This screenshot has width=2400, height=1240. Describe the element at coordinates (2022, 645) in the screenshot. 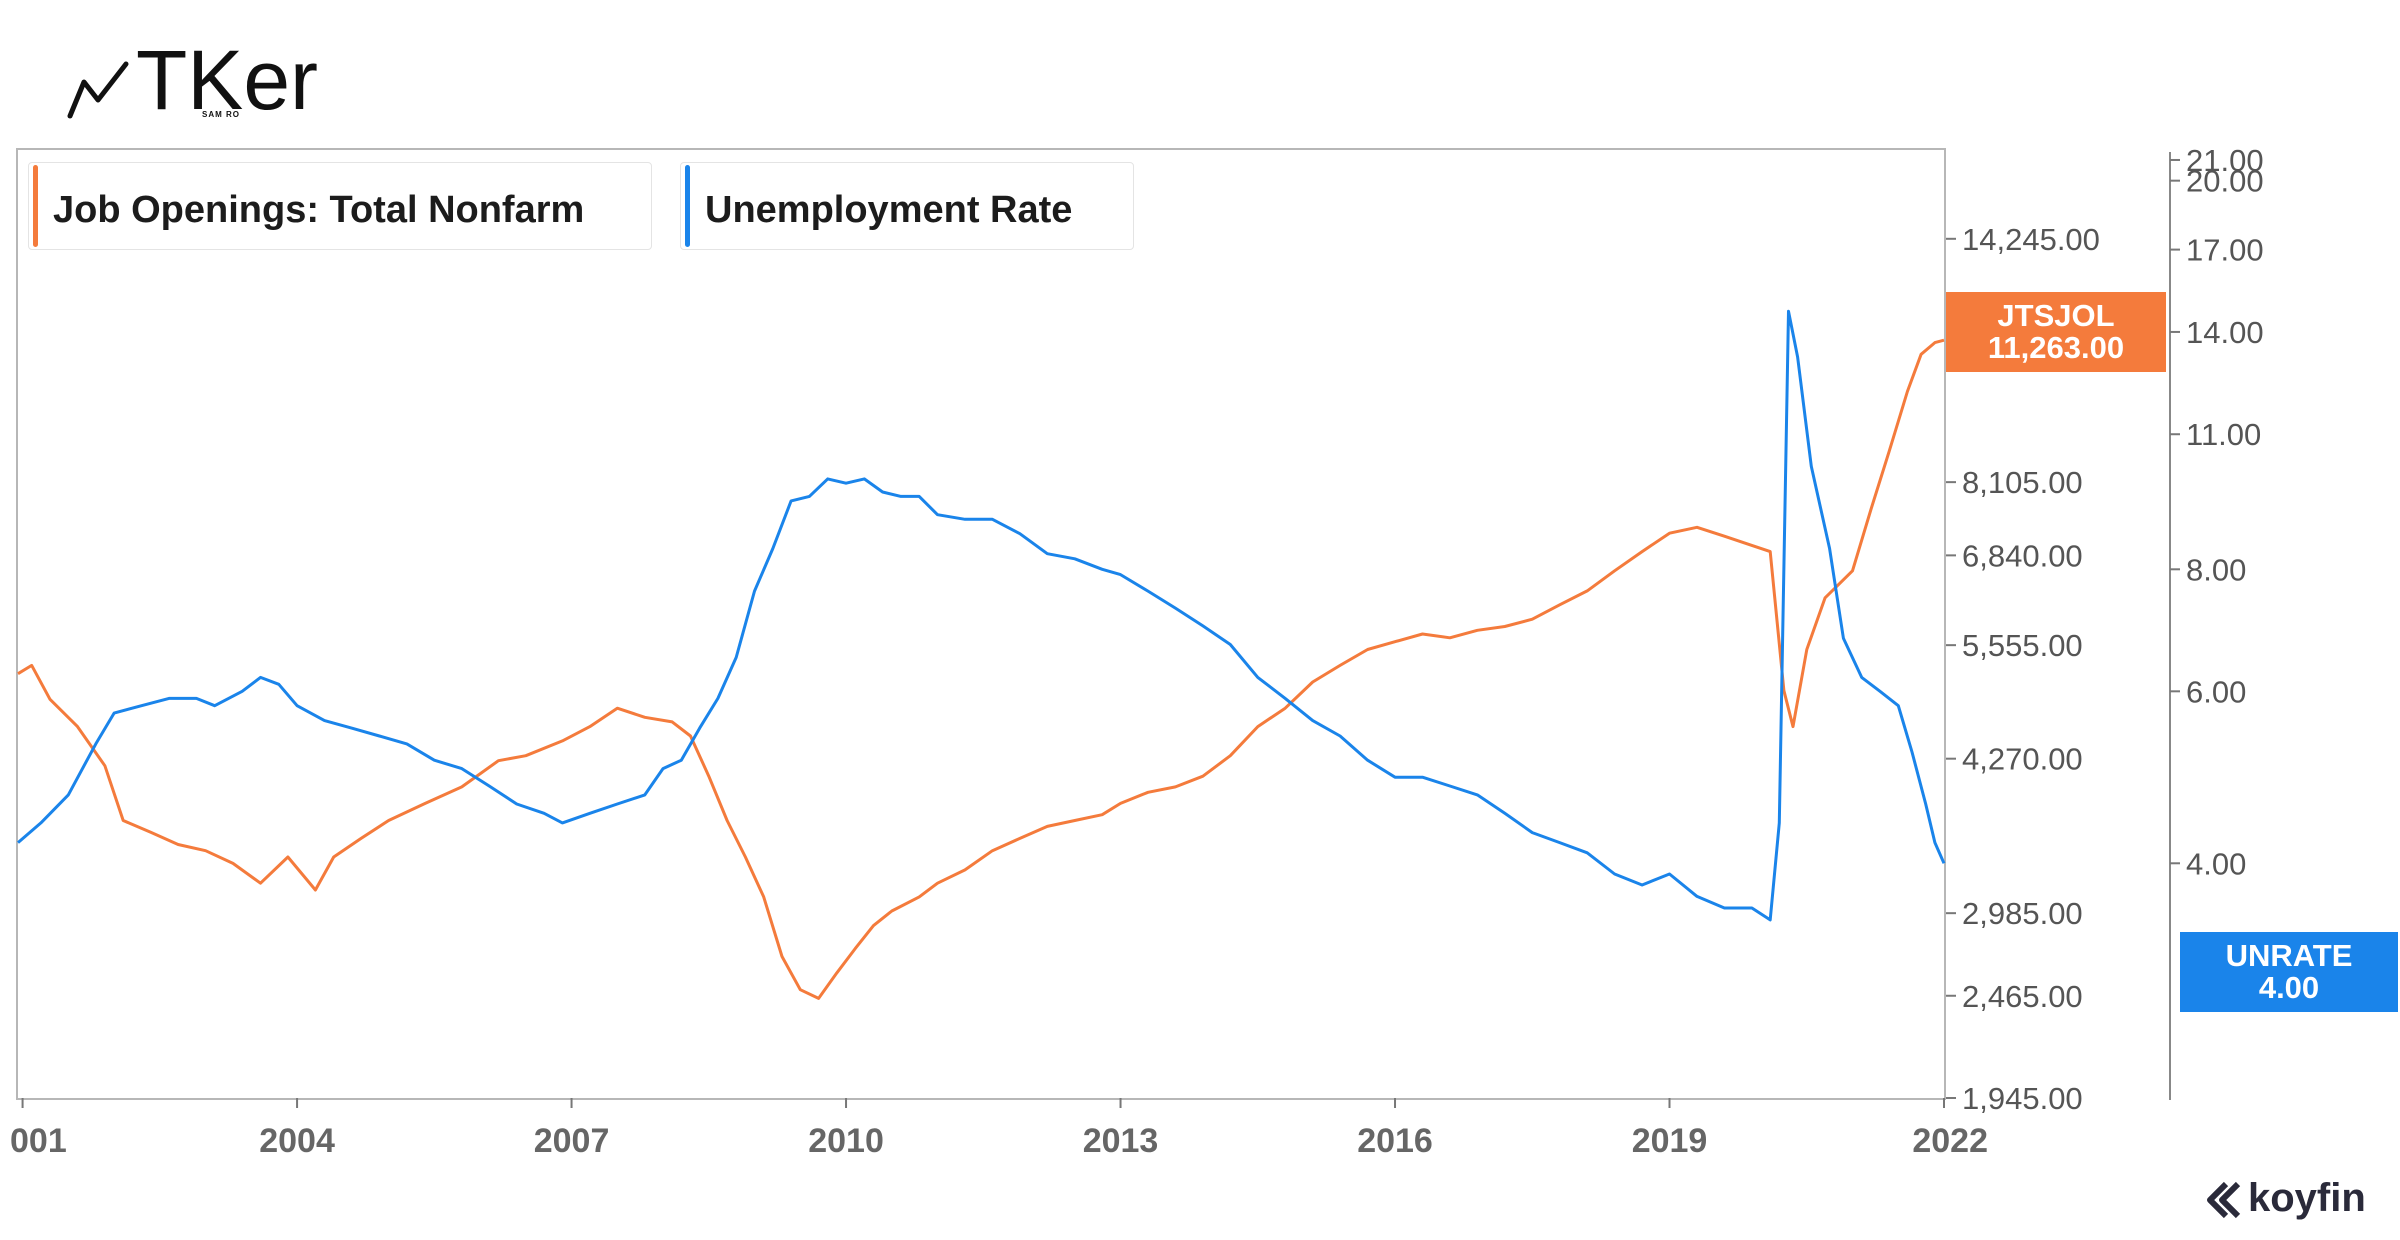

I see `left-axis-tick-label: 5,555.00` at that location.